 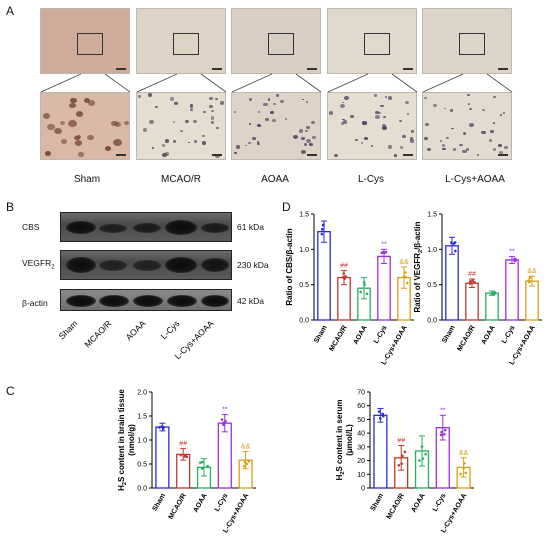 I want to click on y-tick-label: 2.0, so click(x=142, y=393).